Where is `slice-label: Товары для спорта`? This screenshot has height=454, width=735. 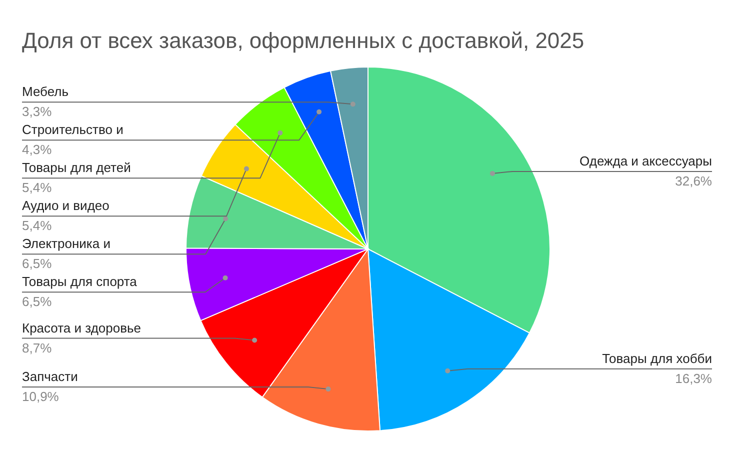 slice-label: Товары для спорта is located at coordinates (80, 282).